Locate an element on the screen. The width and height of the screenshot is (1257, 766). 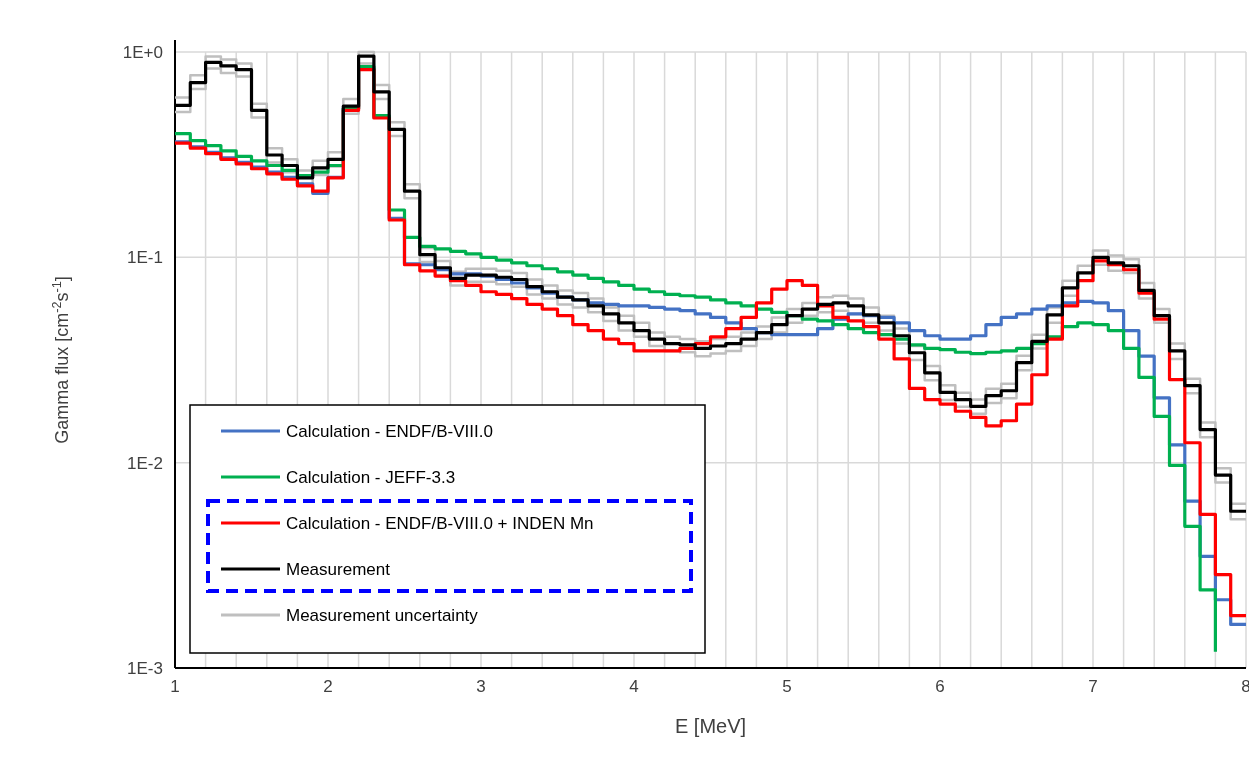
y-tick-label: 1E-2 is located at coordinates (145, 463).